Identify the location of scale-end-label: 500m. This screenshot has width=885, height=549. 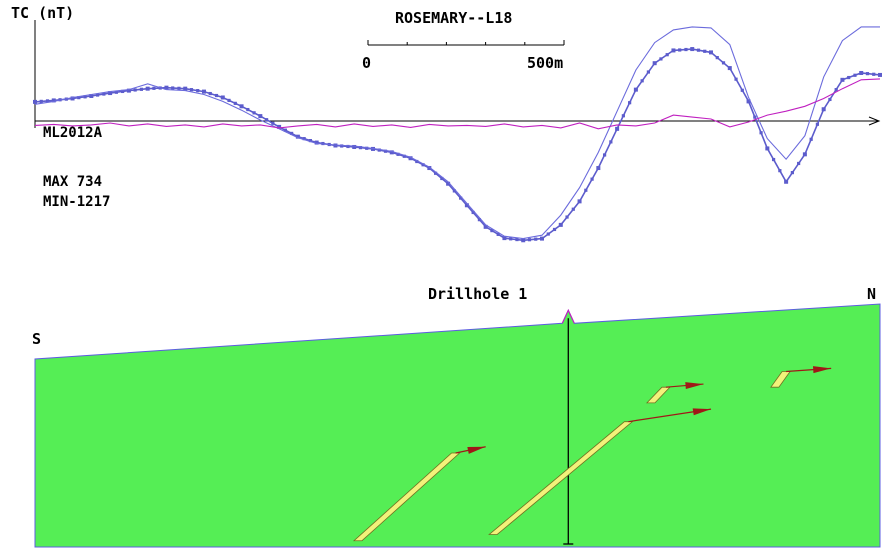
(545, 63).